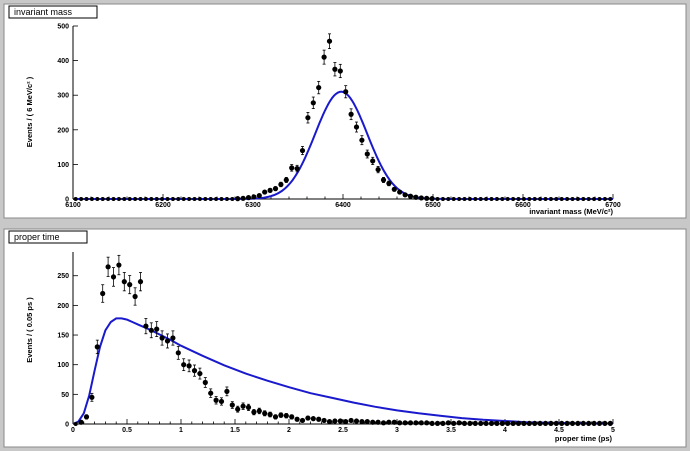 This screenshot has width=690, height=451. I want to click on x-tick-label: 6700, so click(613, 205).